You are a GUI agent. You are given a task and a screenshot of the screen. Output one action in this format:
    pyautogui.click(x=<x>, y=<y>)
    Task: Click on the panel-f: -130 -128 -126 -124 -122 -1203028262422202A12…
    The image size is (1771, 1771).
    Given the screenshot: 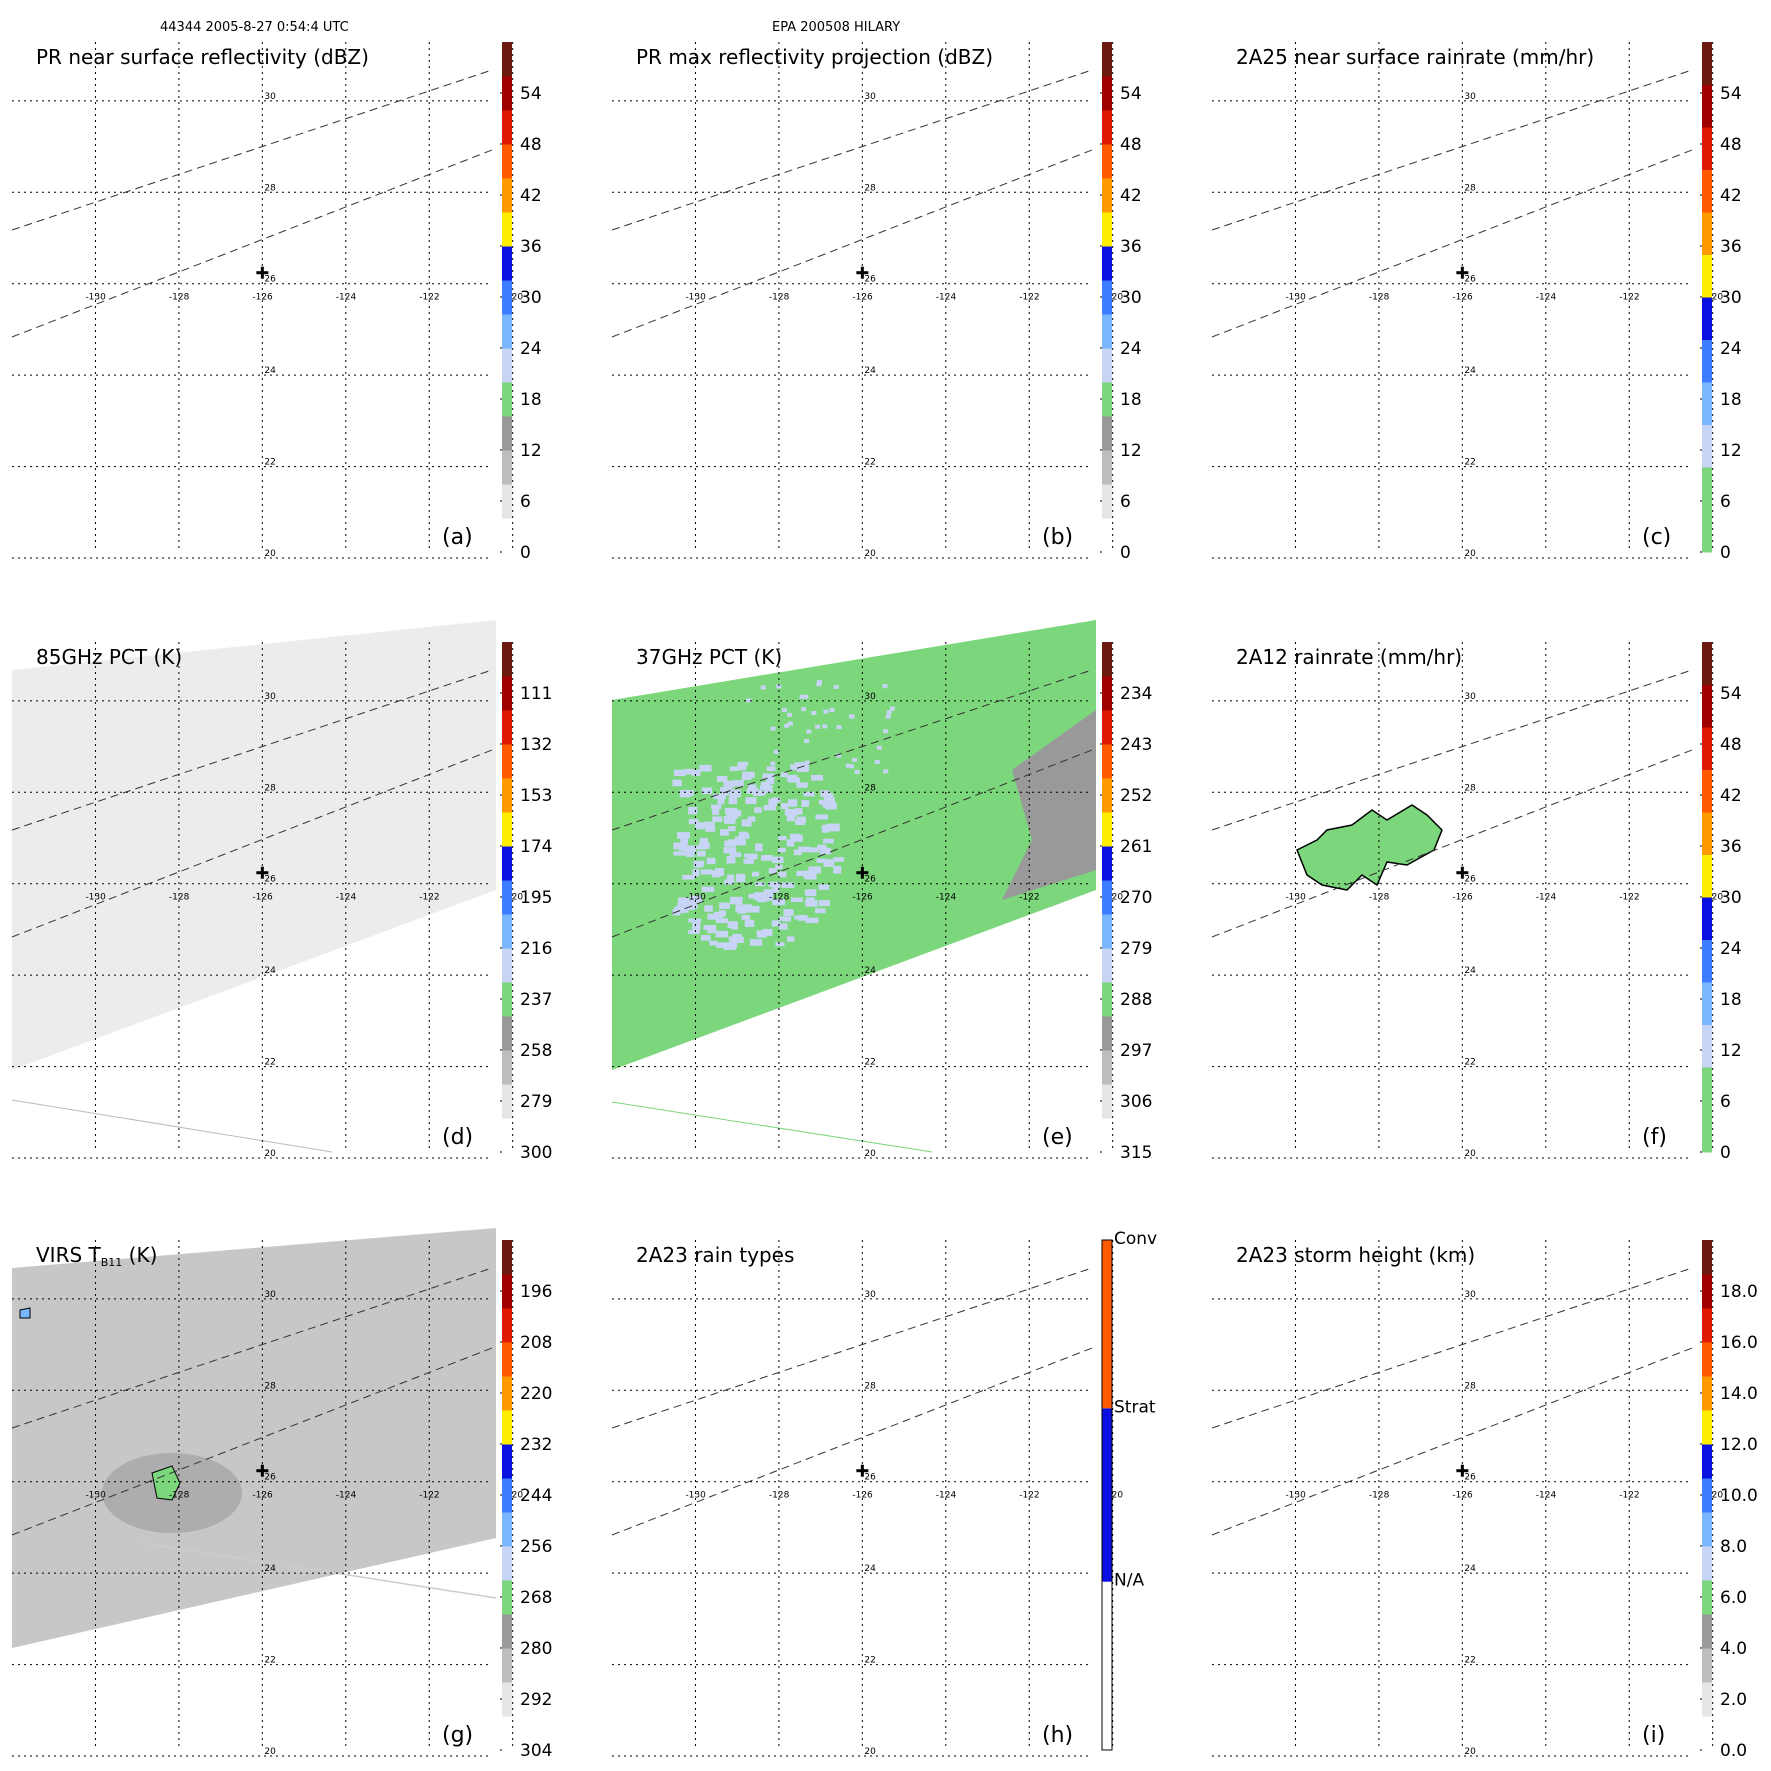 What is the action you would take?
    pyautogui.click(x=1476, y=902)
    